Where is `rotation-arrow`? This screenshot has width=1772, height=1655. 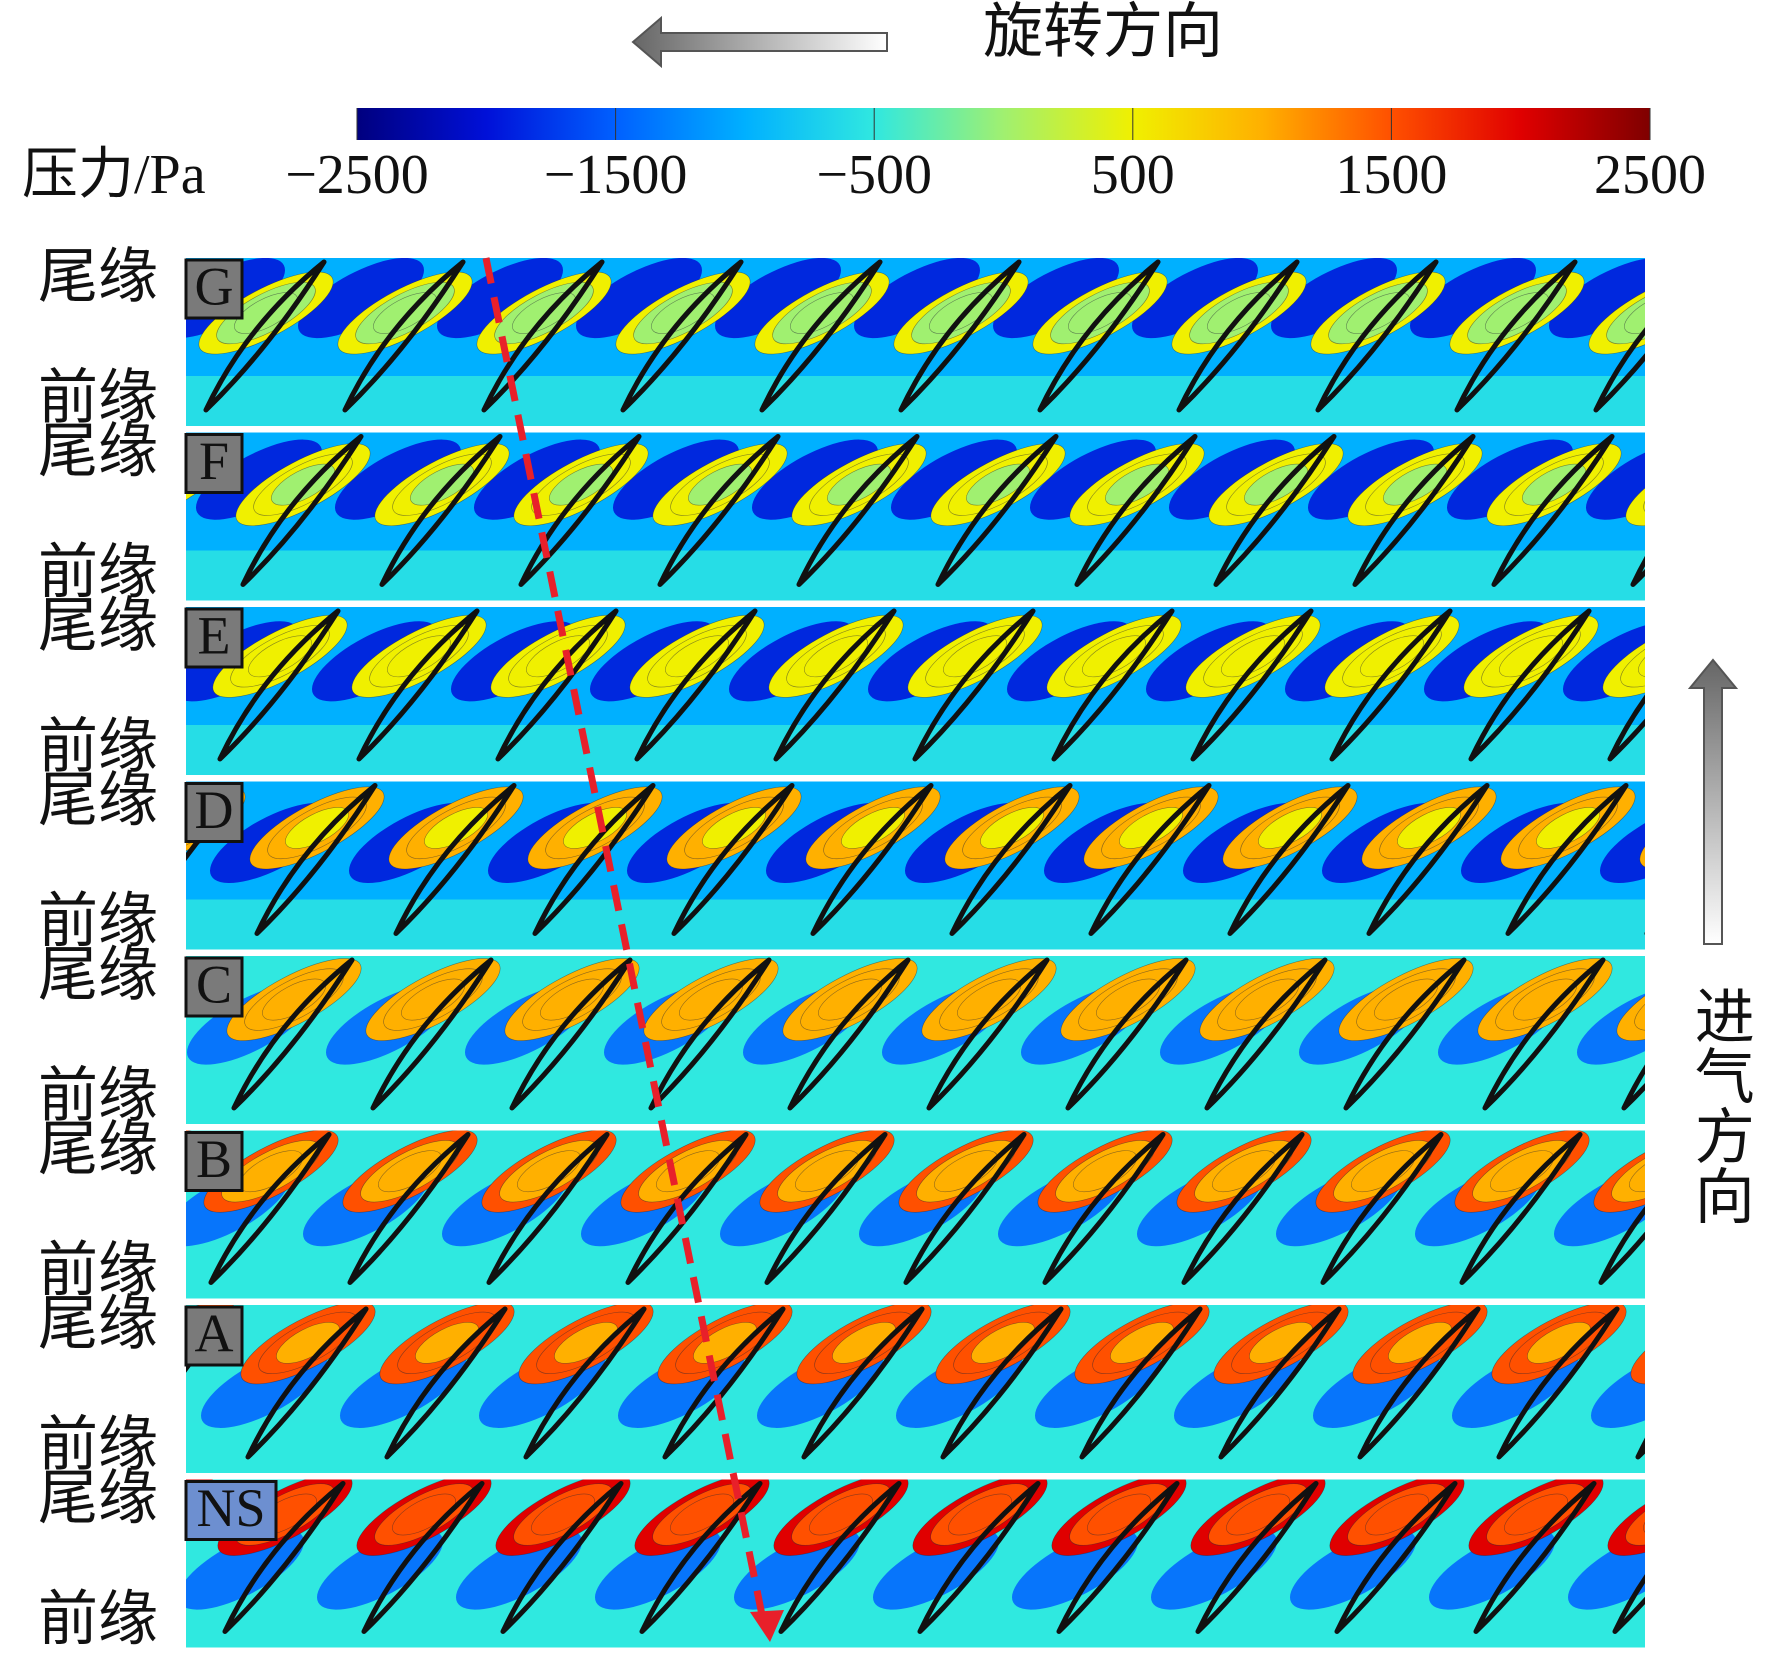 rotation-arrow is located at coordinates (759, 42).